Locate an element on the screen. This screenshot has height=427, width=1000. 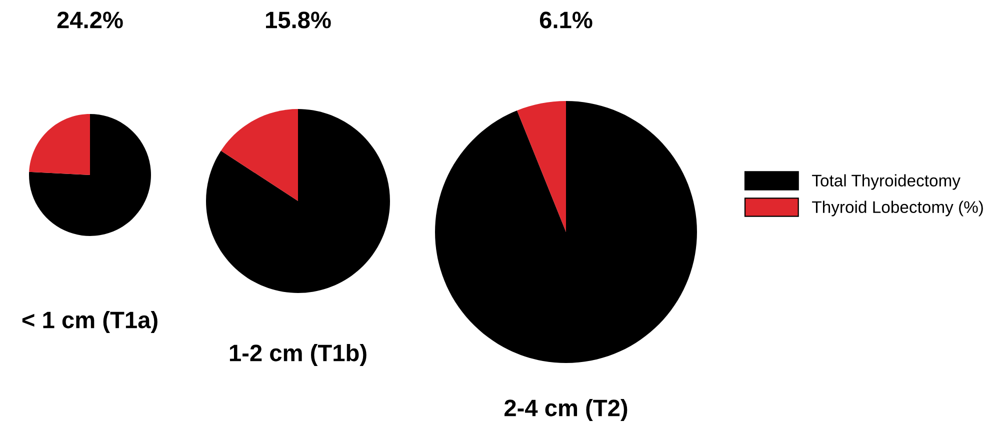
chart-title: 15.8% is located at coordinates (298, 20).